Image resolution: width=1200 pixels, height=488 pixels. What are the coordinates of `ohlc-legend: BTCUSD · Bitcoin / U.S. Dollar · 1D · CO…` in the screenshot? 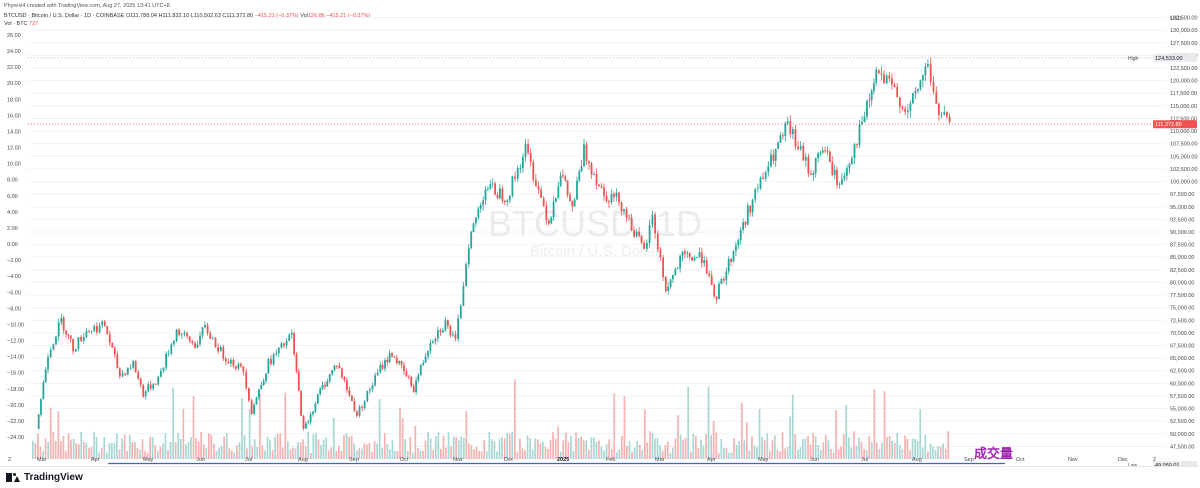 It's located at (187, 16).